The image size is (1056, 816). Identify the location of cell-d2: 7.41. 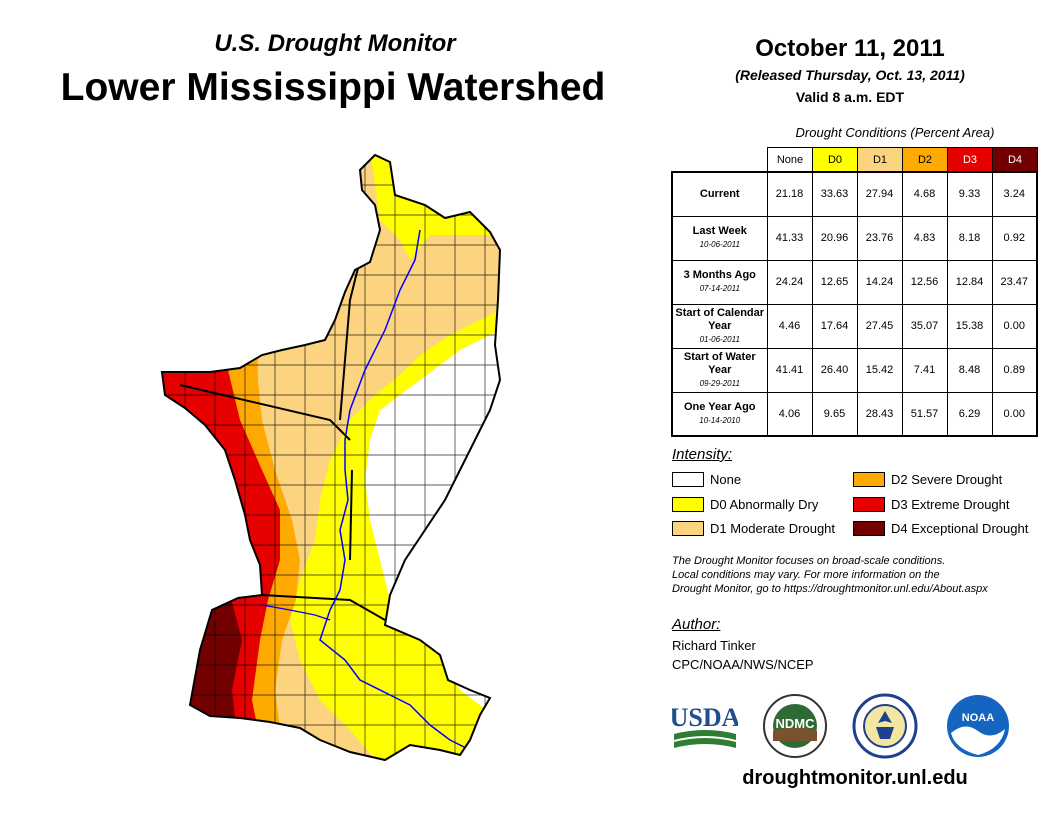
(924, 370).